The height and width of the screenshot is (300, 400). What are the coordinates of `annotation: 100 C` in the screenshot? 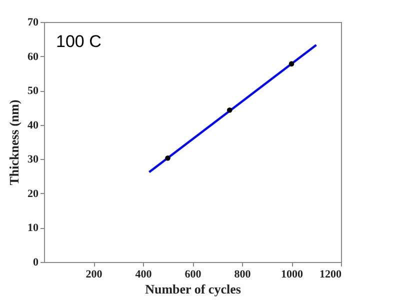 It's located at (79, 41).